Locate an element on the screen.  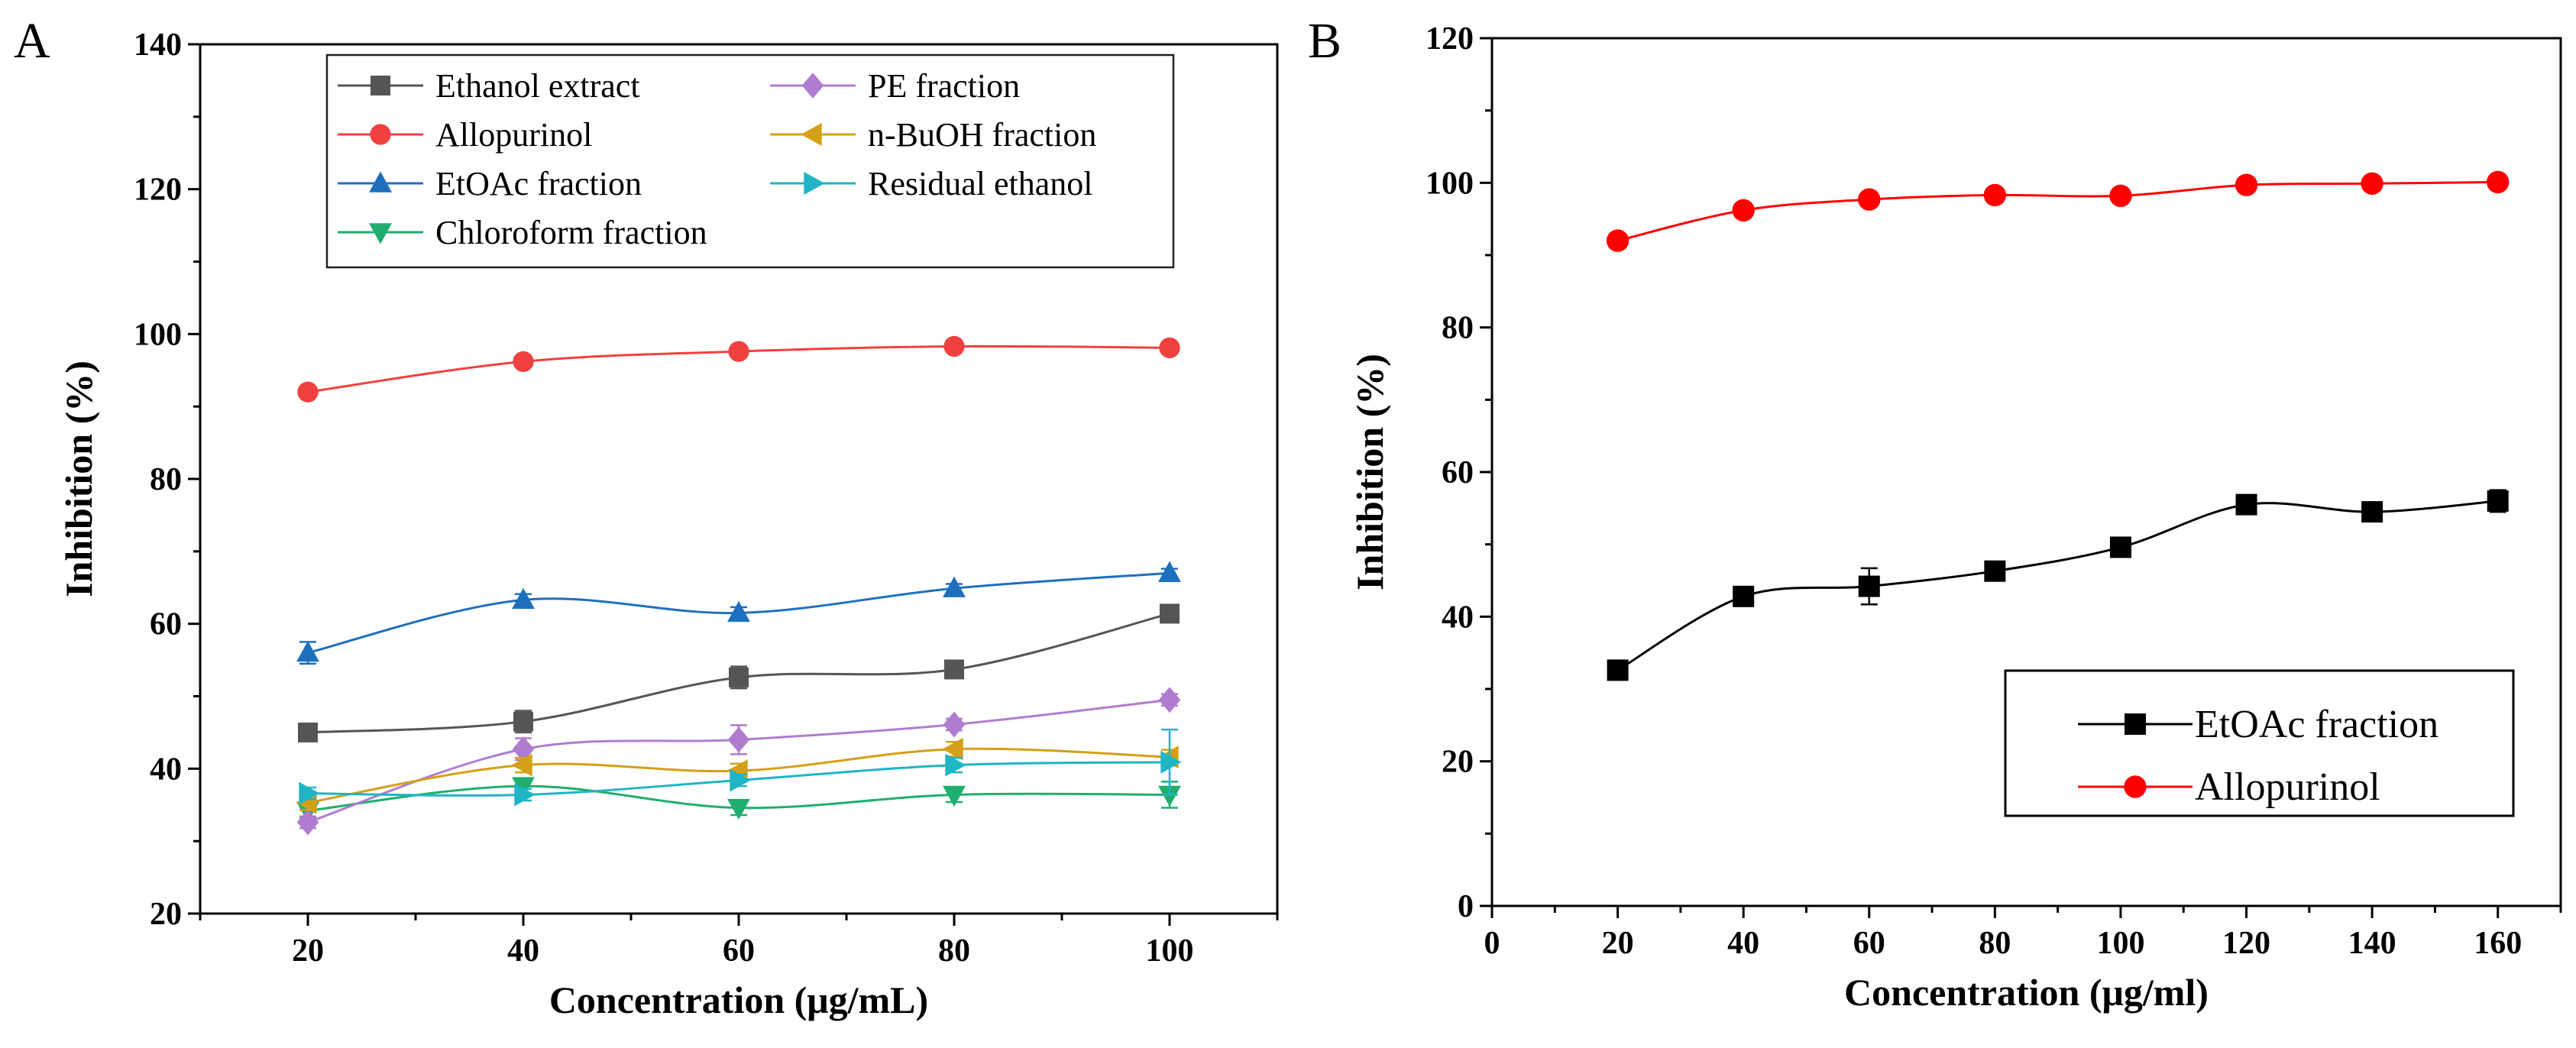
series-chloroform-fraction is located at coordinates (738, 800).